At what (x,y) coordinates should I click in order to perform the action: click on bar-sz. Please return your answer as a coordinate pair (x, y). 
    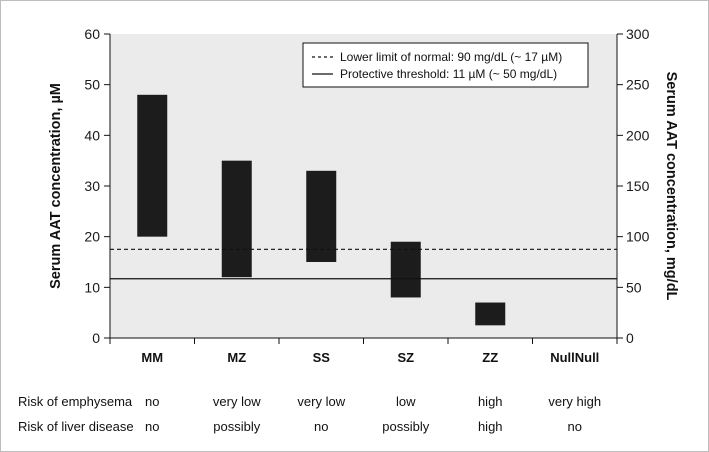
    Looking at the image, I should click on (405, 269).